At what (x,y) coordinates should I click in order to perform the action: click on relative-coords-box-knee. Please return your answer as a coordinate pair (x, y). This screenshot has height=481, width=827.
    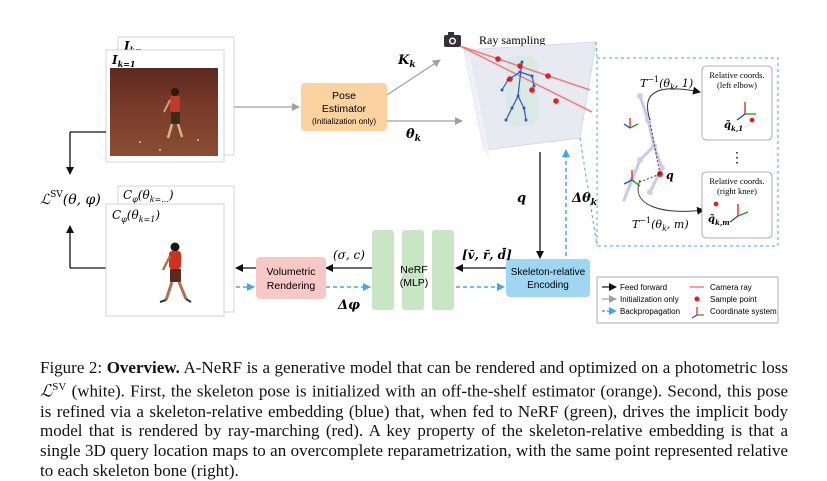
    Looking at the image, I should click on (737, 205).